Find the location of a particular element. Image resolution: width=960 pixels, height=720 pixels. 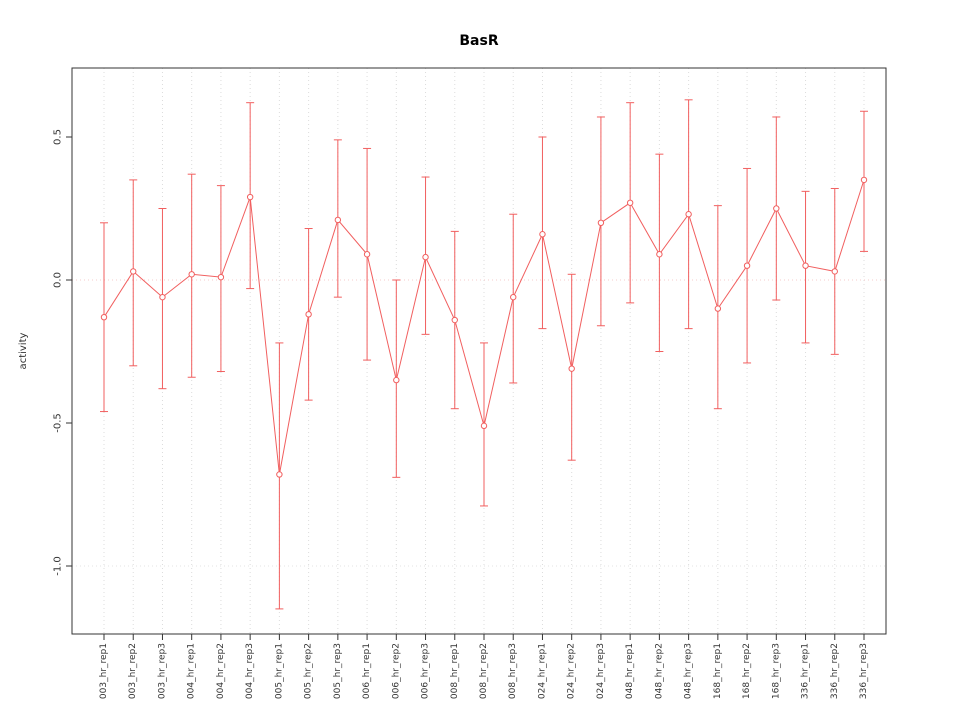

x-tick-label: 048_hr_rep2 is located at coordinates (659, 671).